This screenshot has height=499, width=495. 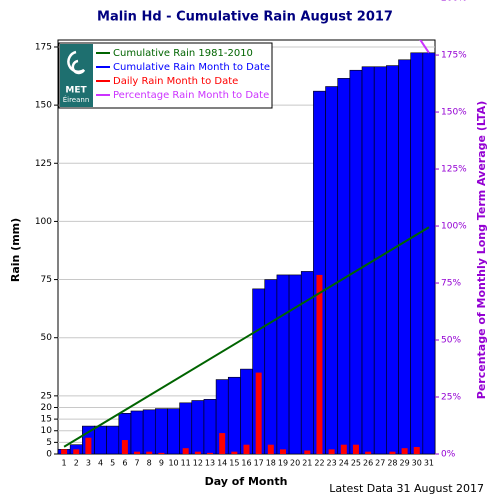 I want to click on y2-tick-label: 100%, so click(x=454, y=227).